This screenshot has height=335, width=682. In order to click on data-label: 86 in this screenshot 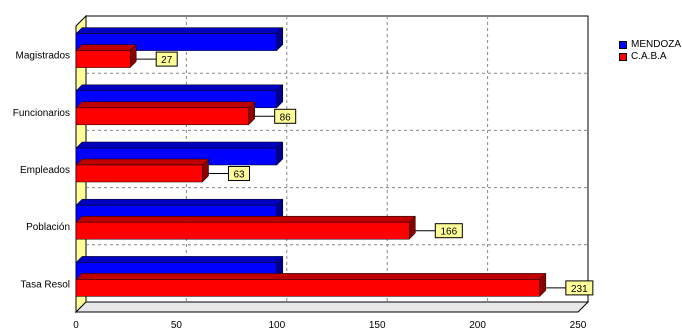, I will do `click(286, 117)`.